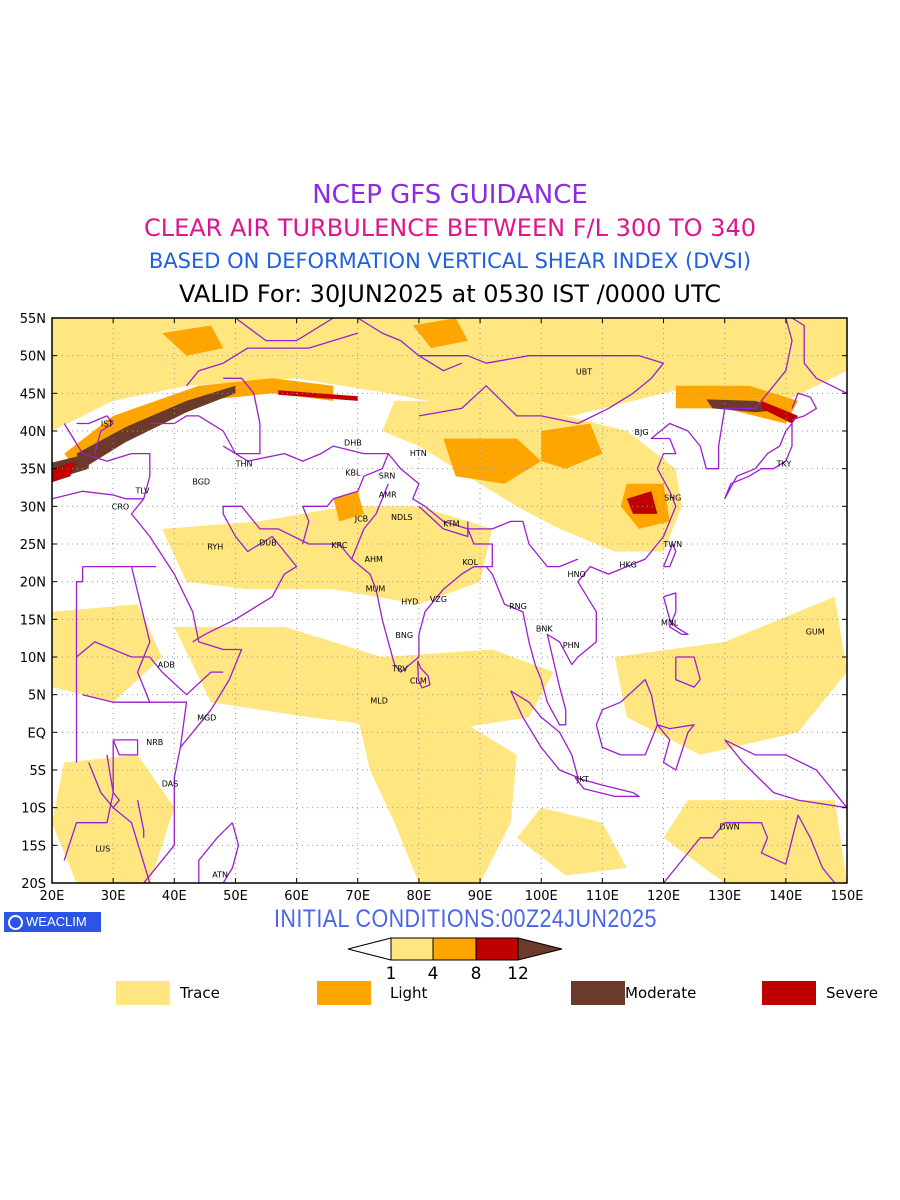  Describe the element at coordinates (15, 922) in the screenshot. I see `logo-ring-icon` at that location.